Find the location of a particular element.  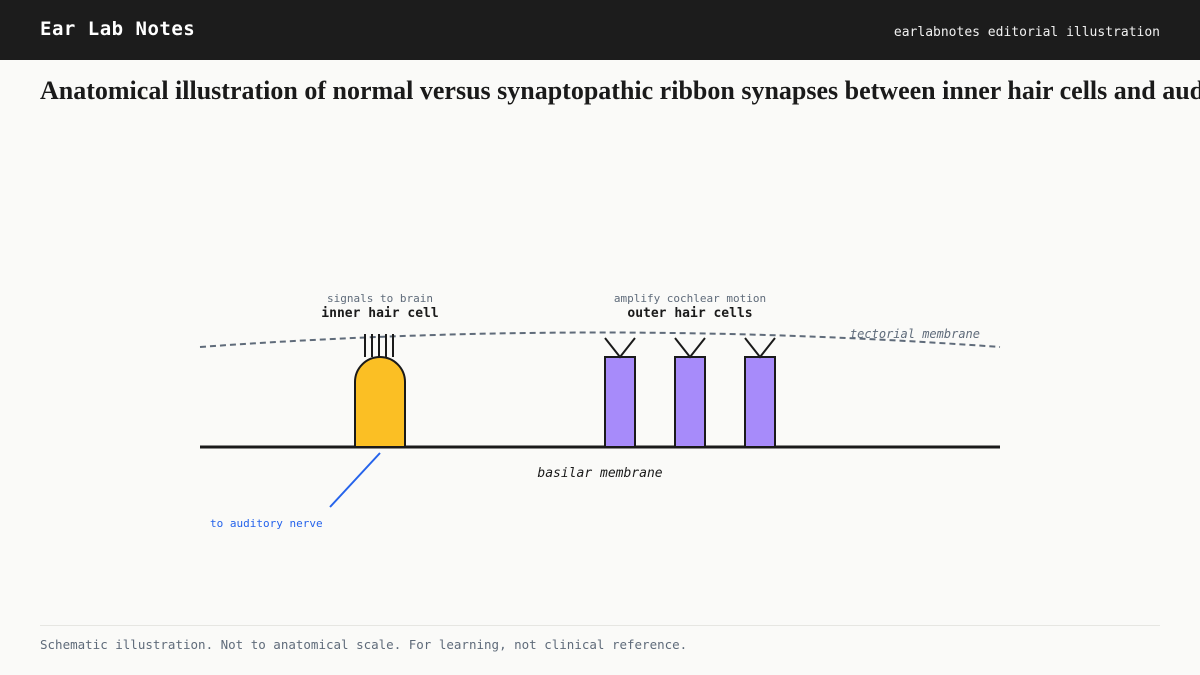

inner-hair-cell-body is located at coordinates (380, 402).